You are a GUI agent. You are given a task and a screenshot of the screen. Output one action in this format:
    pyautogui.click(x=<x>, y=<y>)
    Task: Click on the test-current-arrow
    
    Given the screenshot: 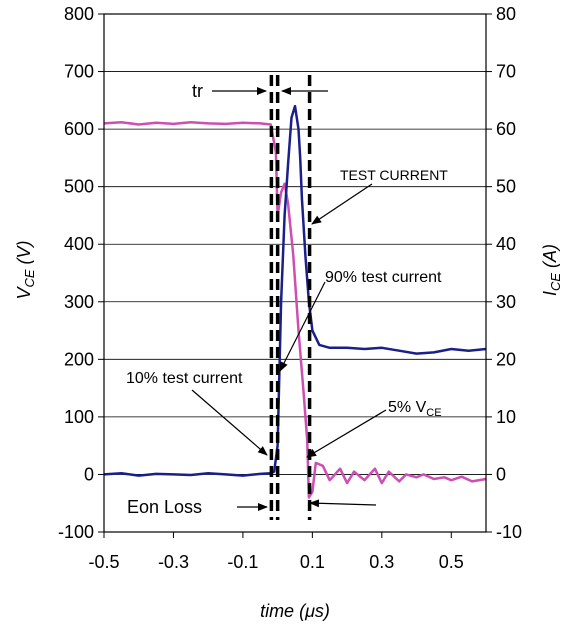 What is the action you would take?
    pyautogui.click(x=342, y=204)
    